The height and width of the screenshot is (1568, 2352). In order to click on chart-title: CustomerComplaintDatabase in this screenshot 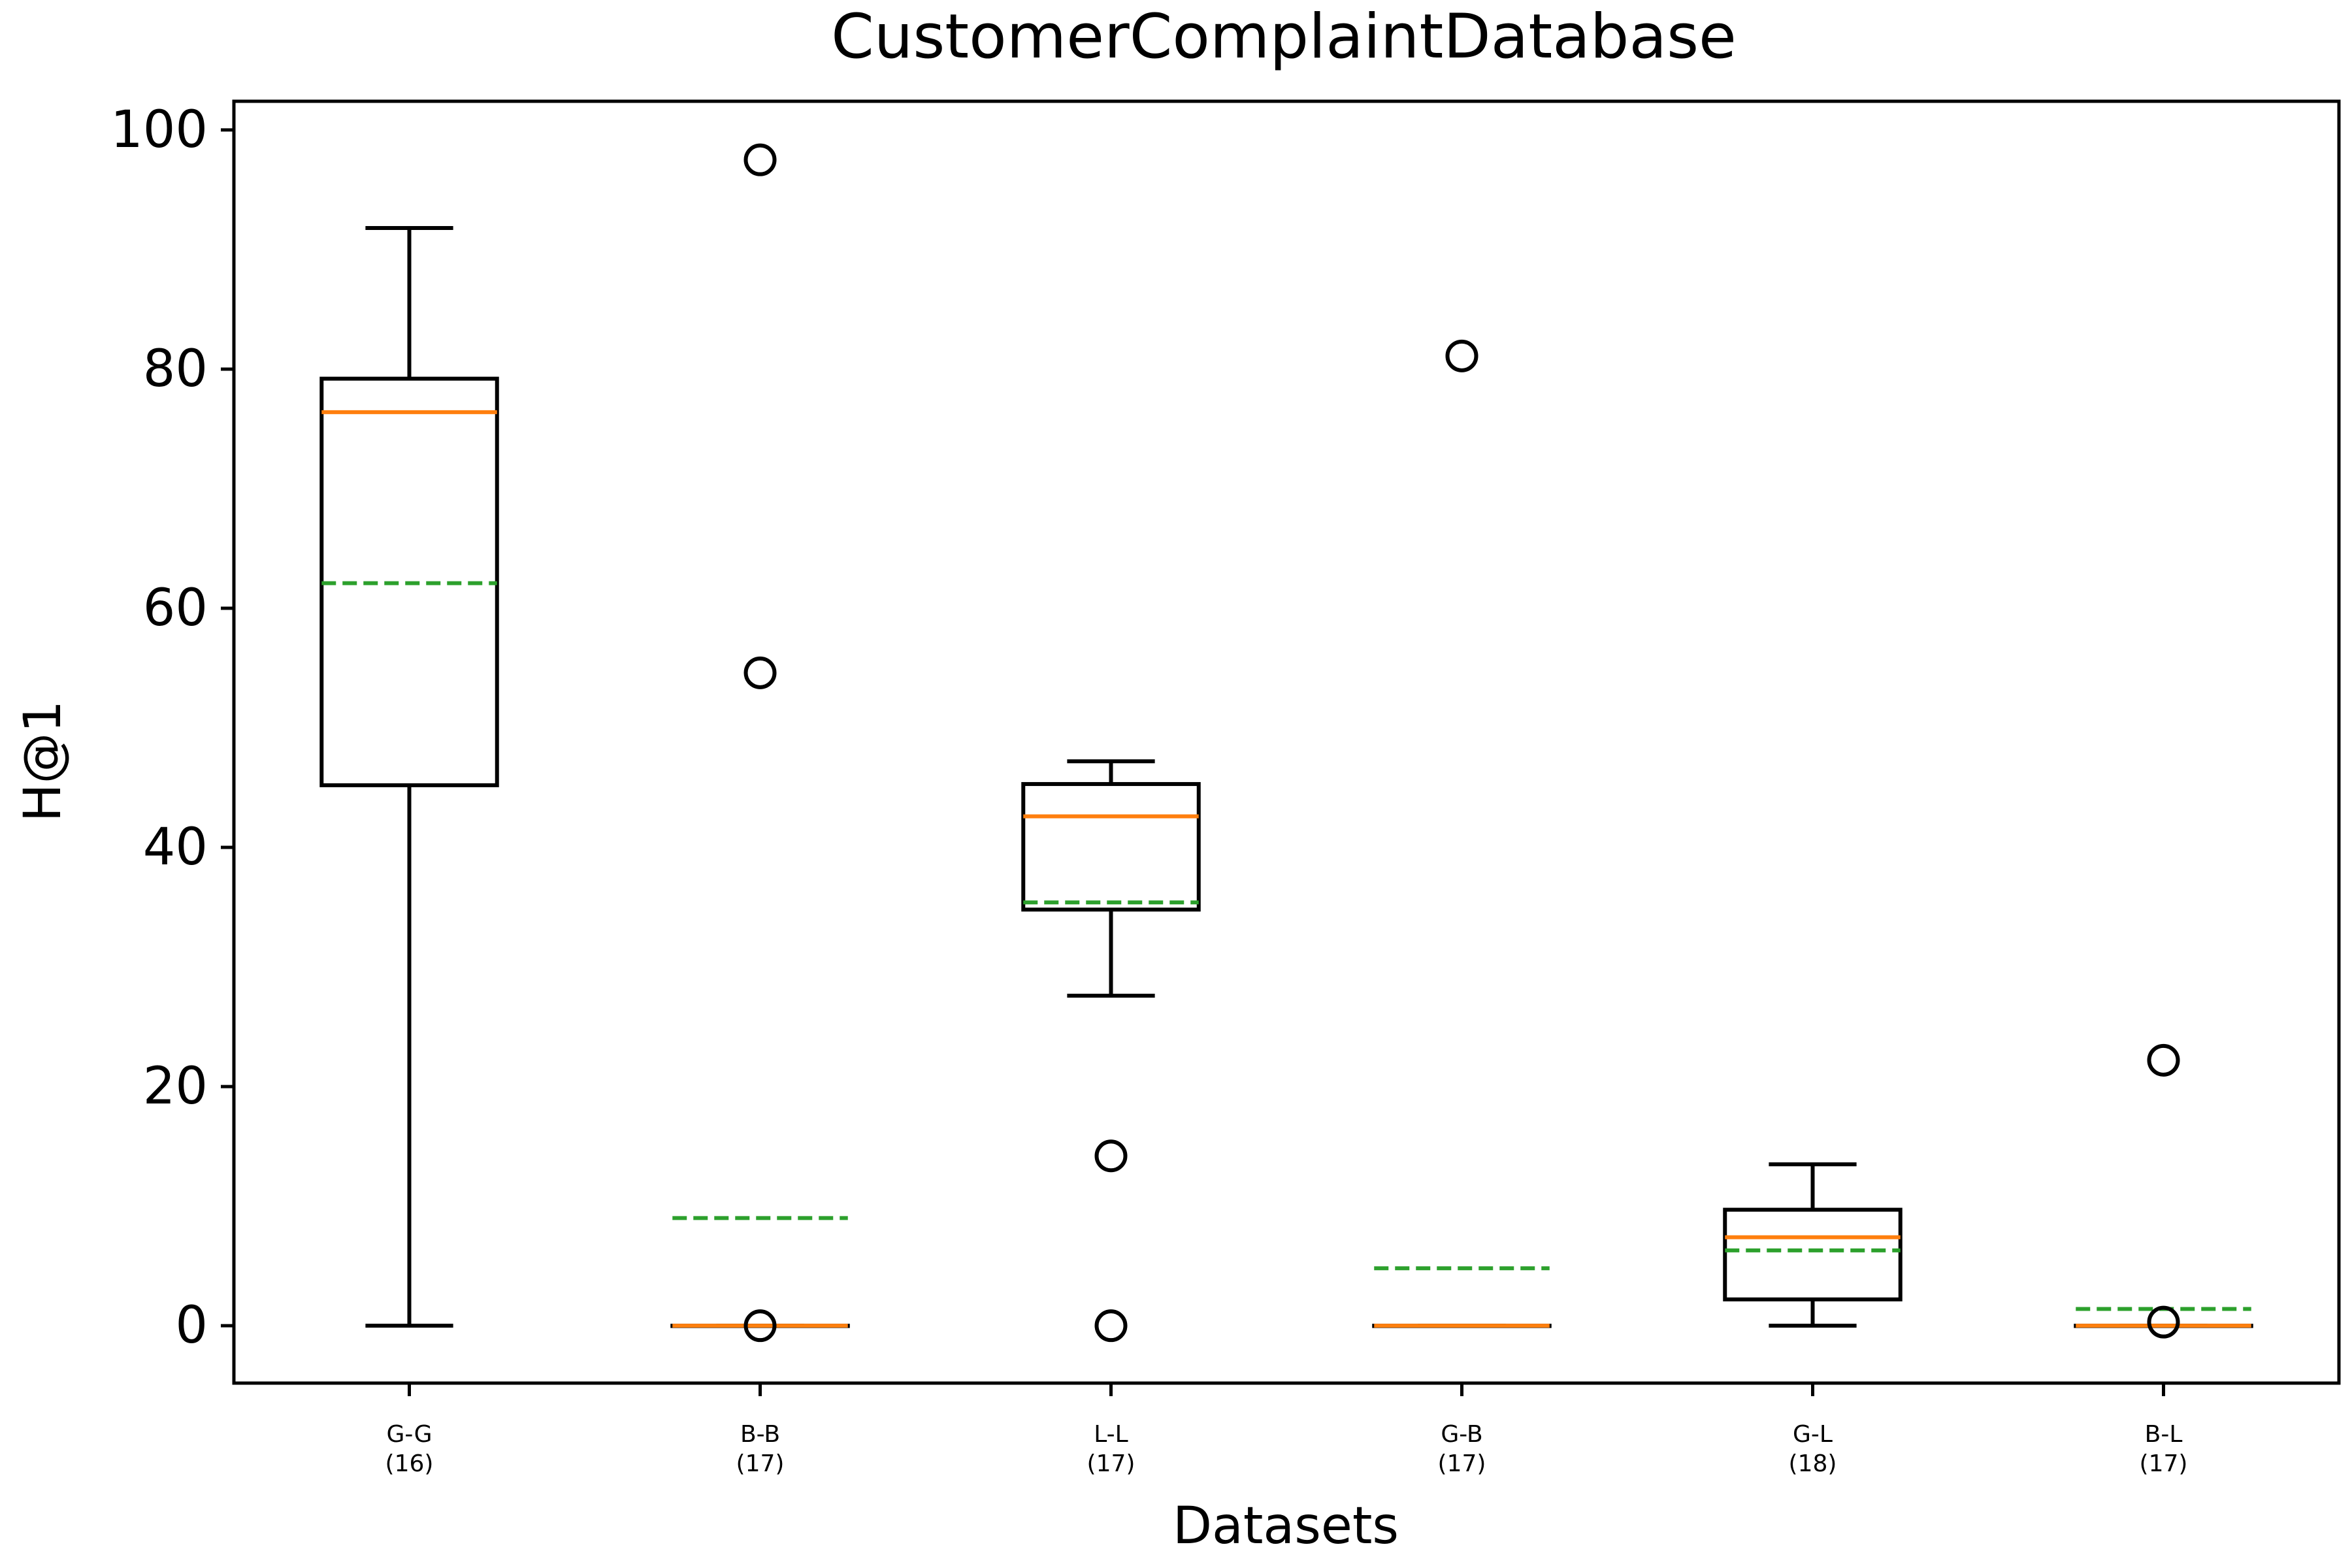, I will do `click(1284, 37)`.